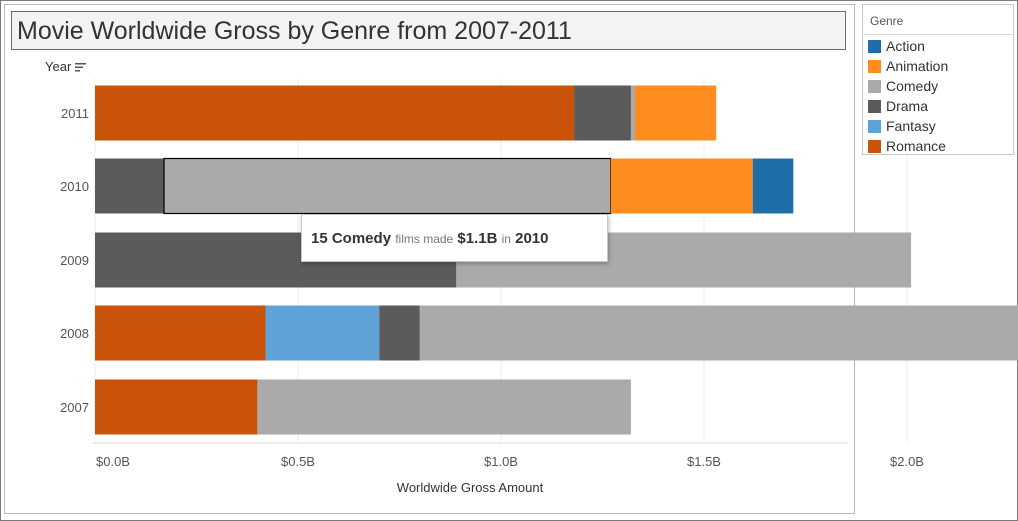 The image size is (1018, 521). What do you see at coordinates (501, 461) in the screenshot?
I see `x-tick-label: $1.0B` at bounding box center [501, 461].